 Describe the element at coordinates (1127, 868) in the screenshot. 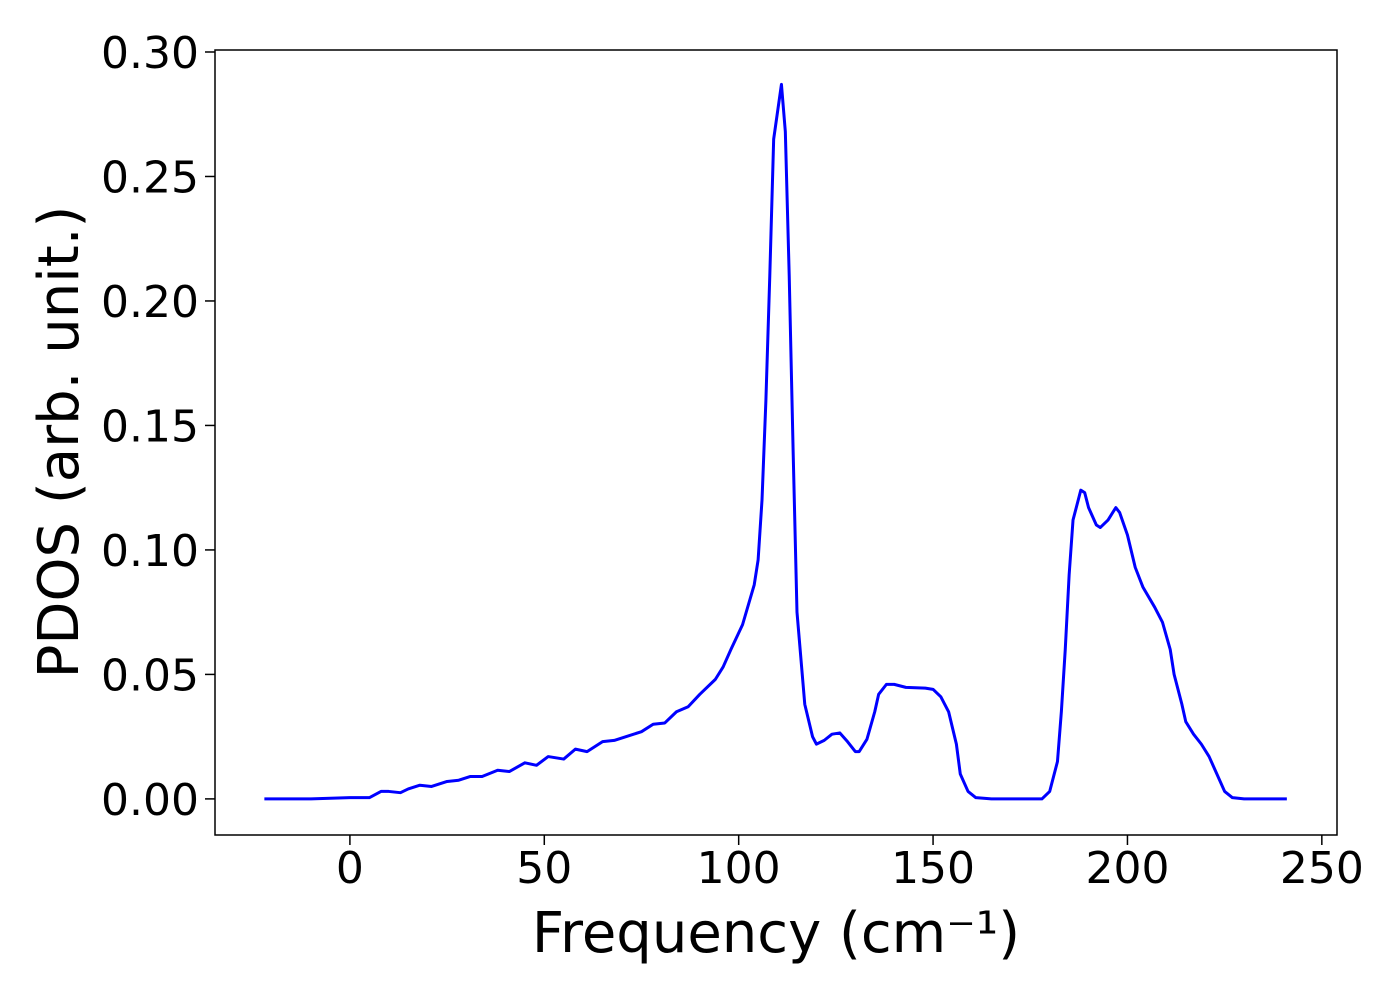

I see `x-tick-label: 200` at that location.